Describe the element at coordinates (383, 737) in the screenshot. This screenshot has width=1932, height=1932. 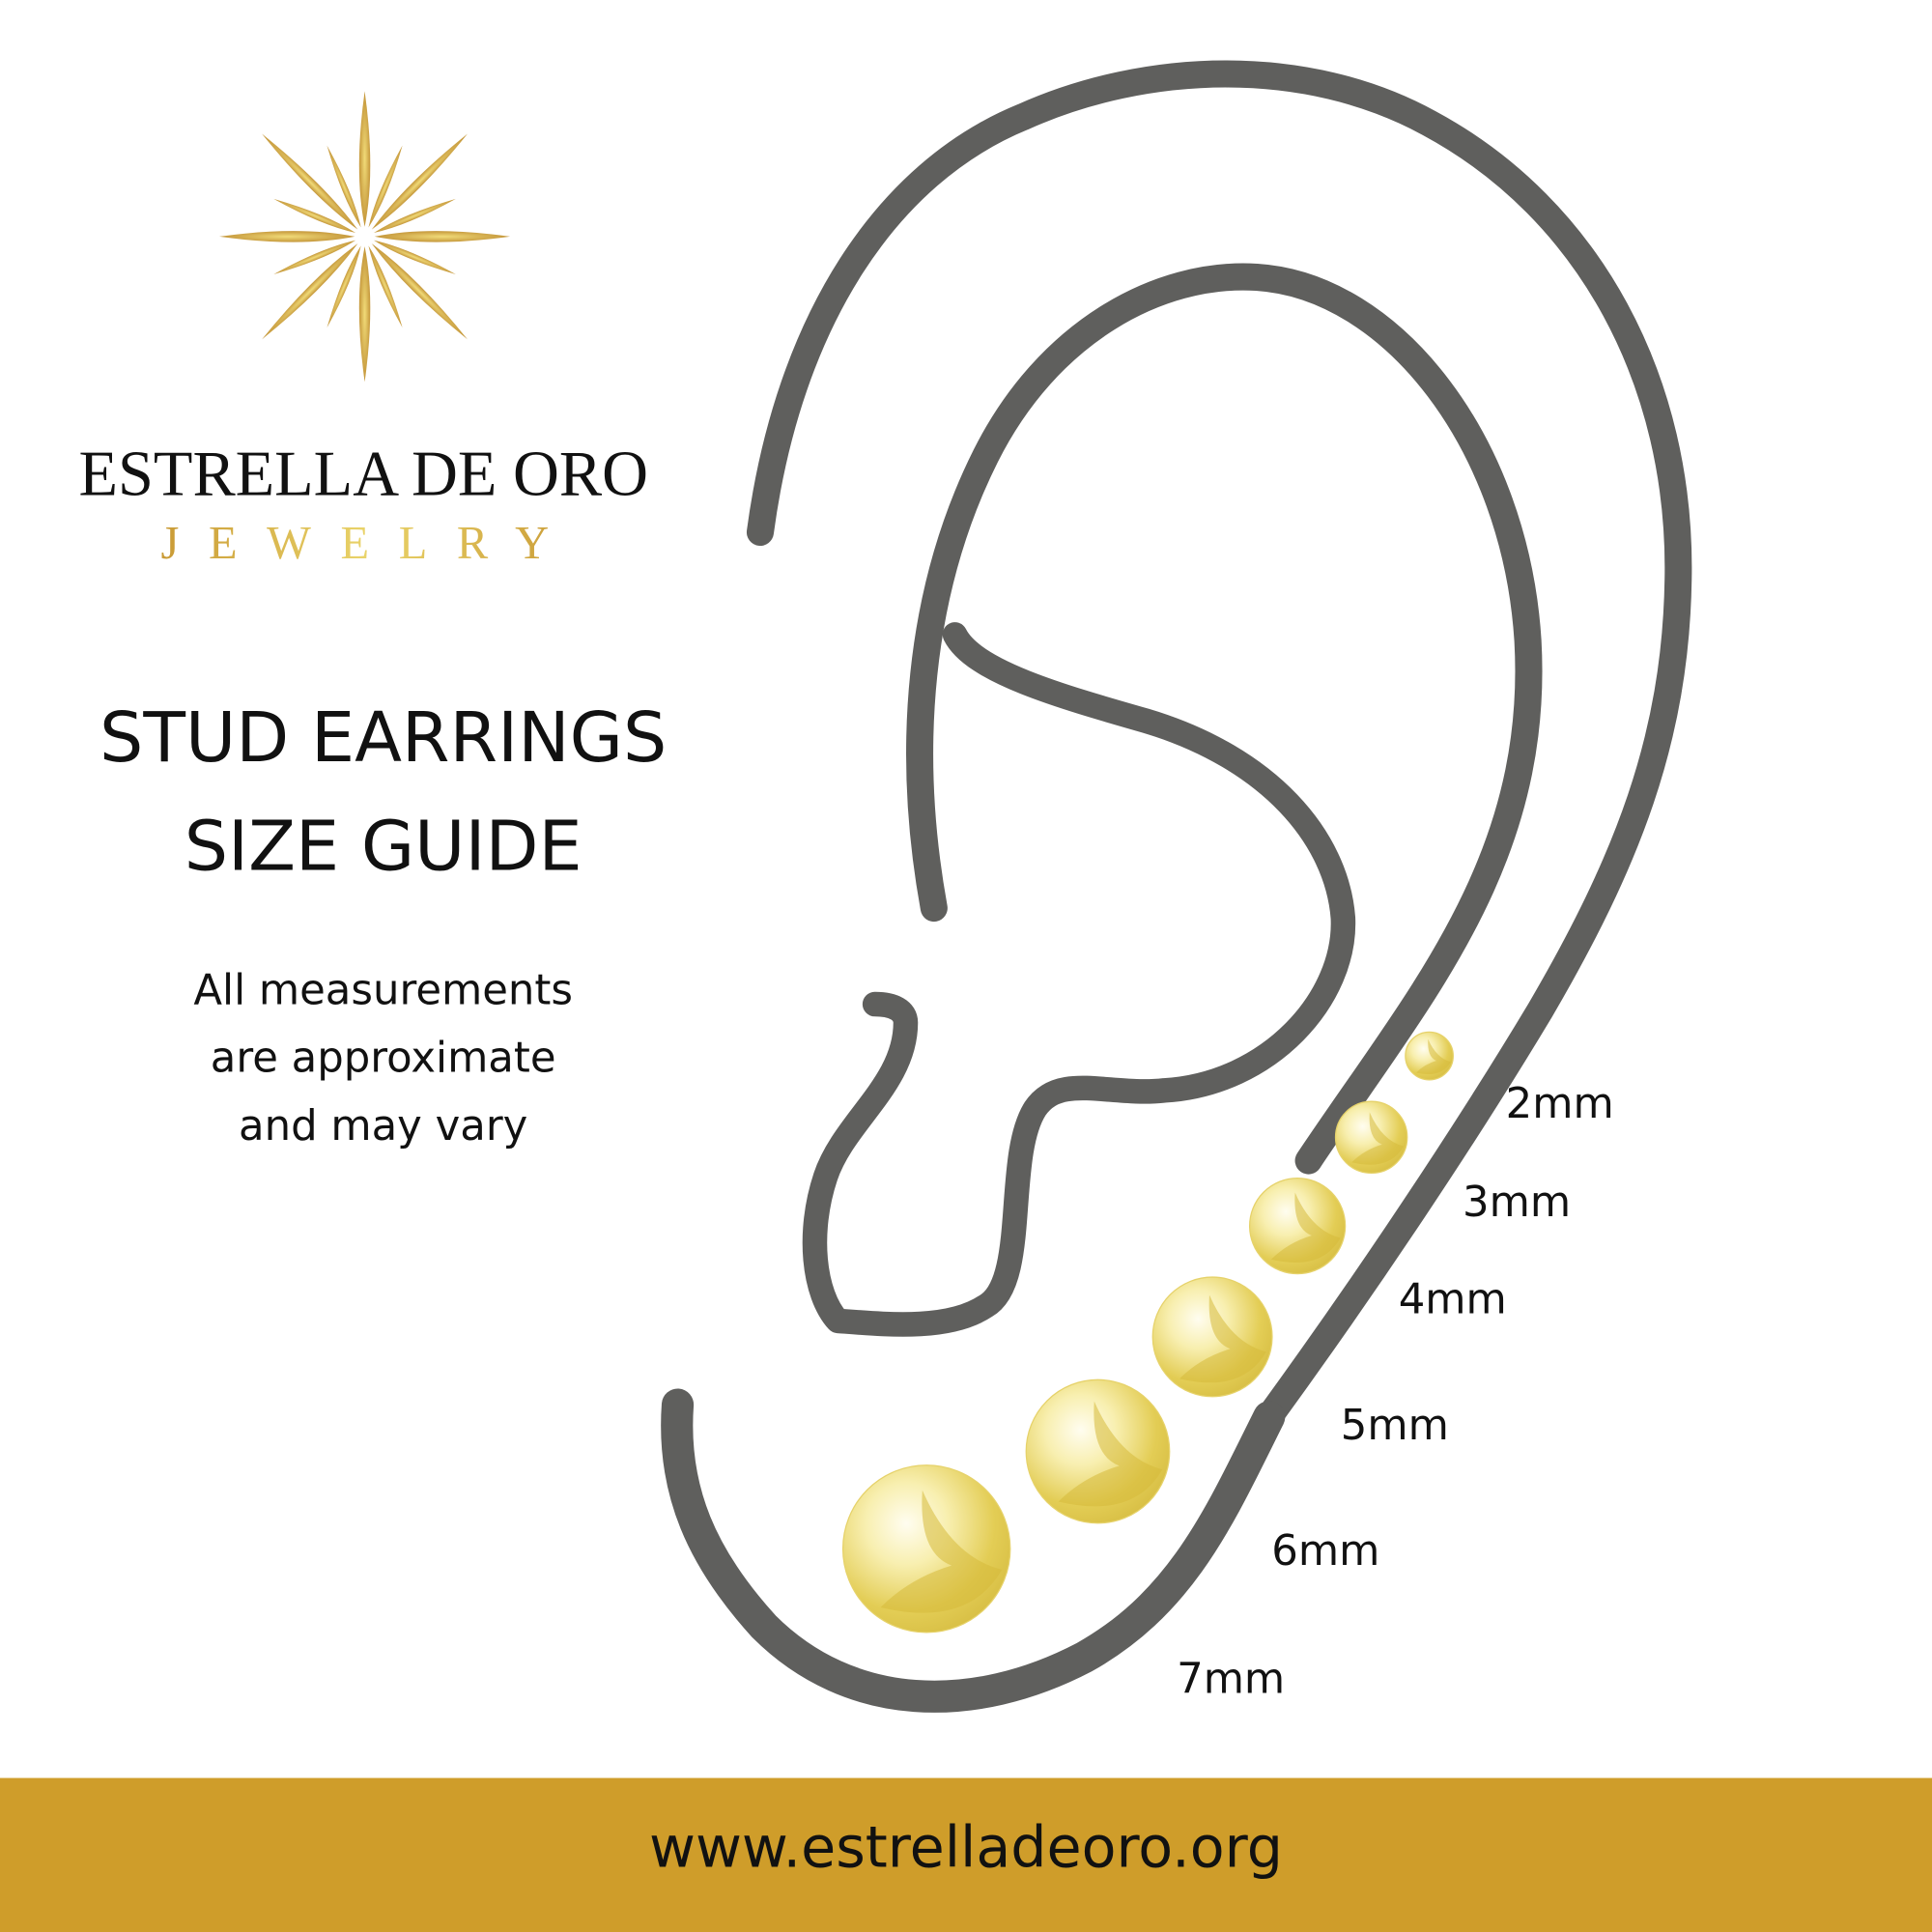
I see `page-title-line1: STUD EARRINGS` at that location.